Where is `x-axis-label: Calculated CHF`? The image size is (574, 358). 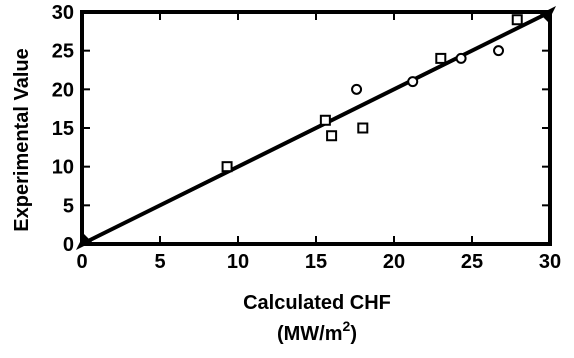 x-axis-label: Calculated CHF is located at coordinates (317, 303).